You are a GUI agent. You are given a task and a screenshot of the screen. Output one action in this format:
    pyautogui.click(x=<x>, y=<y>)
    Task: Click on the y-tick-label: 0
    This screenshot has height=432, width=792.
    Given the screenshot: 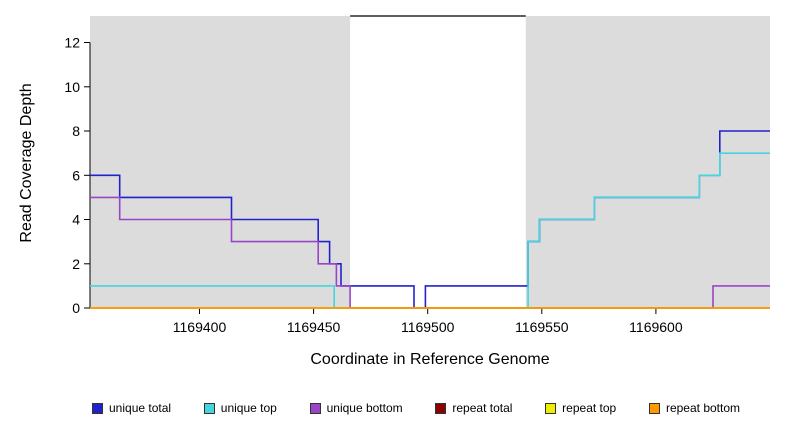 What is the action you would take?
    pyautogui.click(x=76, y=308)
    